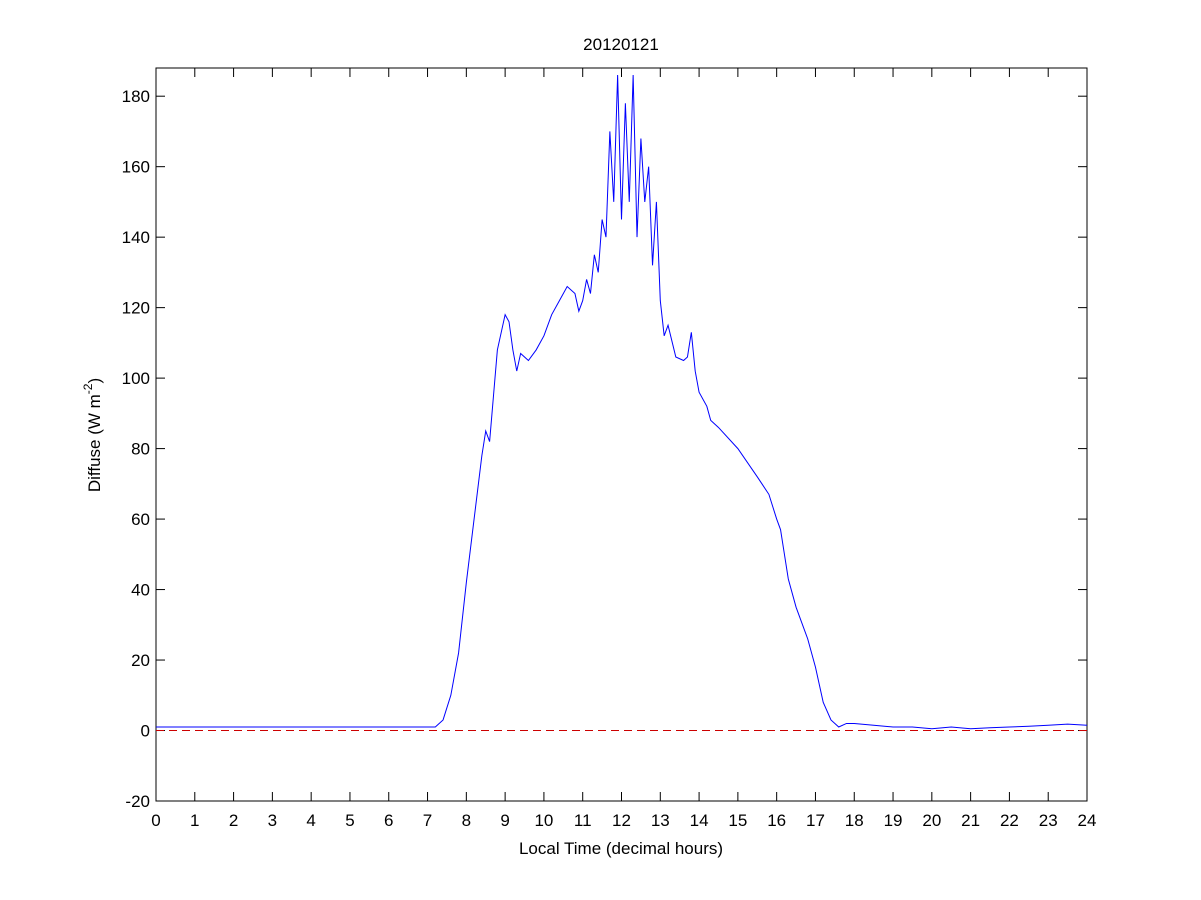 Image resolution: width=1201 pixels, height=900 pixels. I want to click on x-tick-label: 20, so click(931, 820).